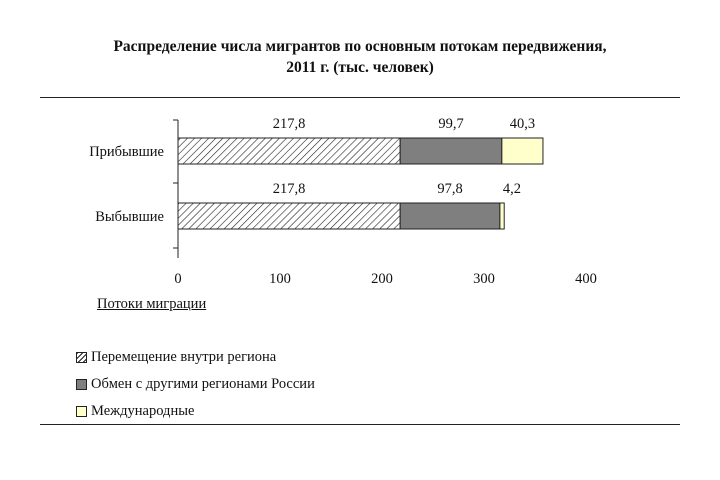 The width and height of the screenshot is (720, 480). Describe the element at coordinates (195, 411) in the screenshot. I see `legend-item-international: Международные` at that location.